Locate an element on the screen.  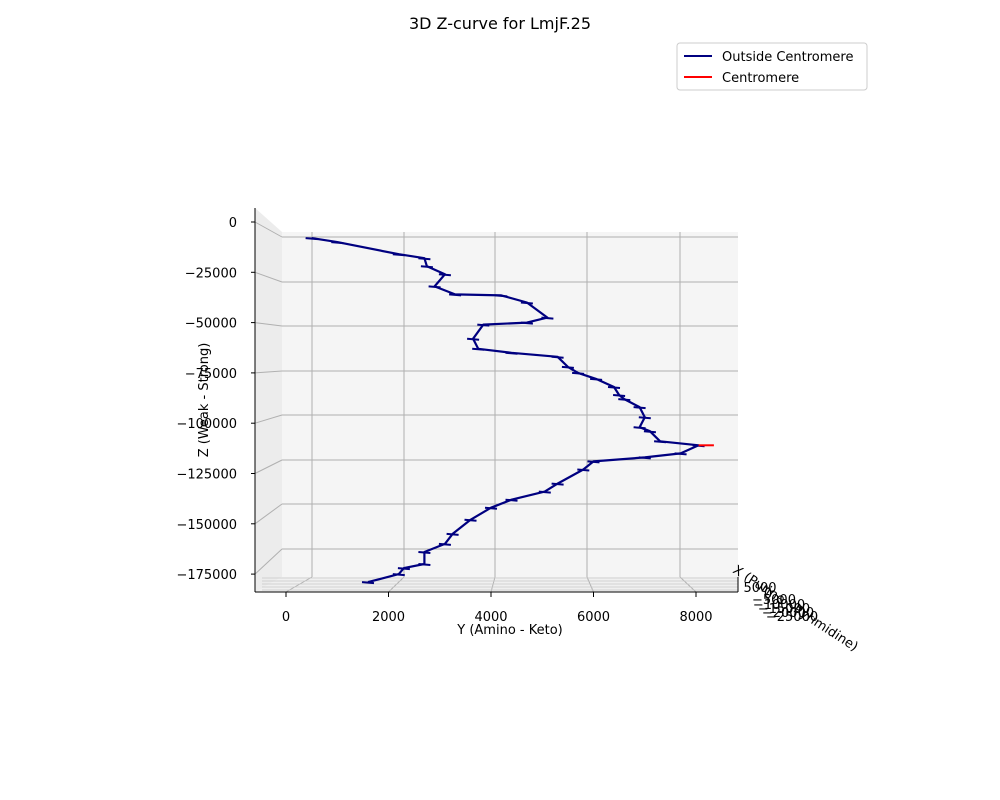
x-axis-label: X (Purine - Pyrimidine) is located at coordinates (795, 609).